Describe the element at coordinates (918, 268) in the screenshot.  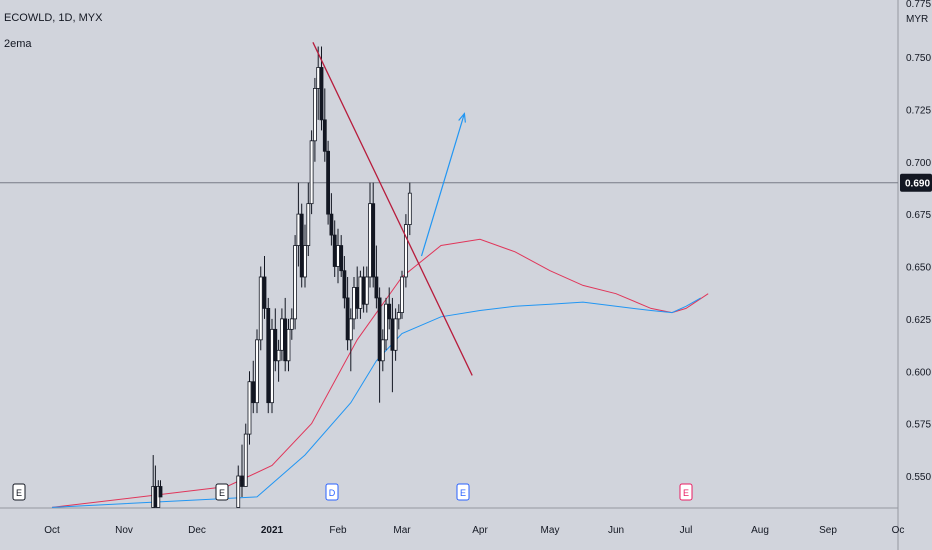
I see `price-tick-label: 0.650` at that location.